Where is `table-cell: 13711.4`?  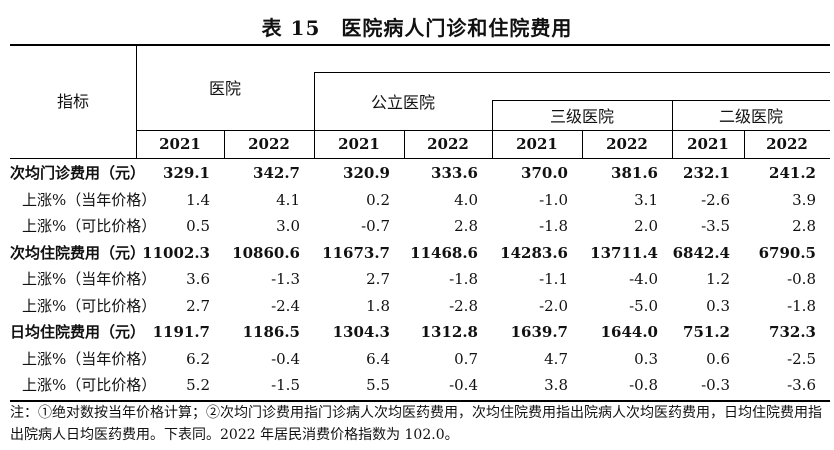
table-cell: 13711.4 is located at coordinates (624, 253).